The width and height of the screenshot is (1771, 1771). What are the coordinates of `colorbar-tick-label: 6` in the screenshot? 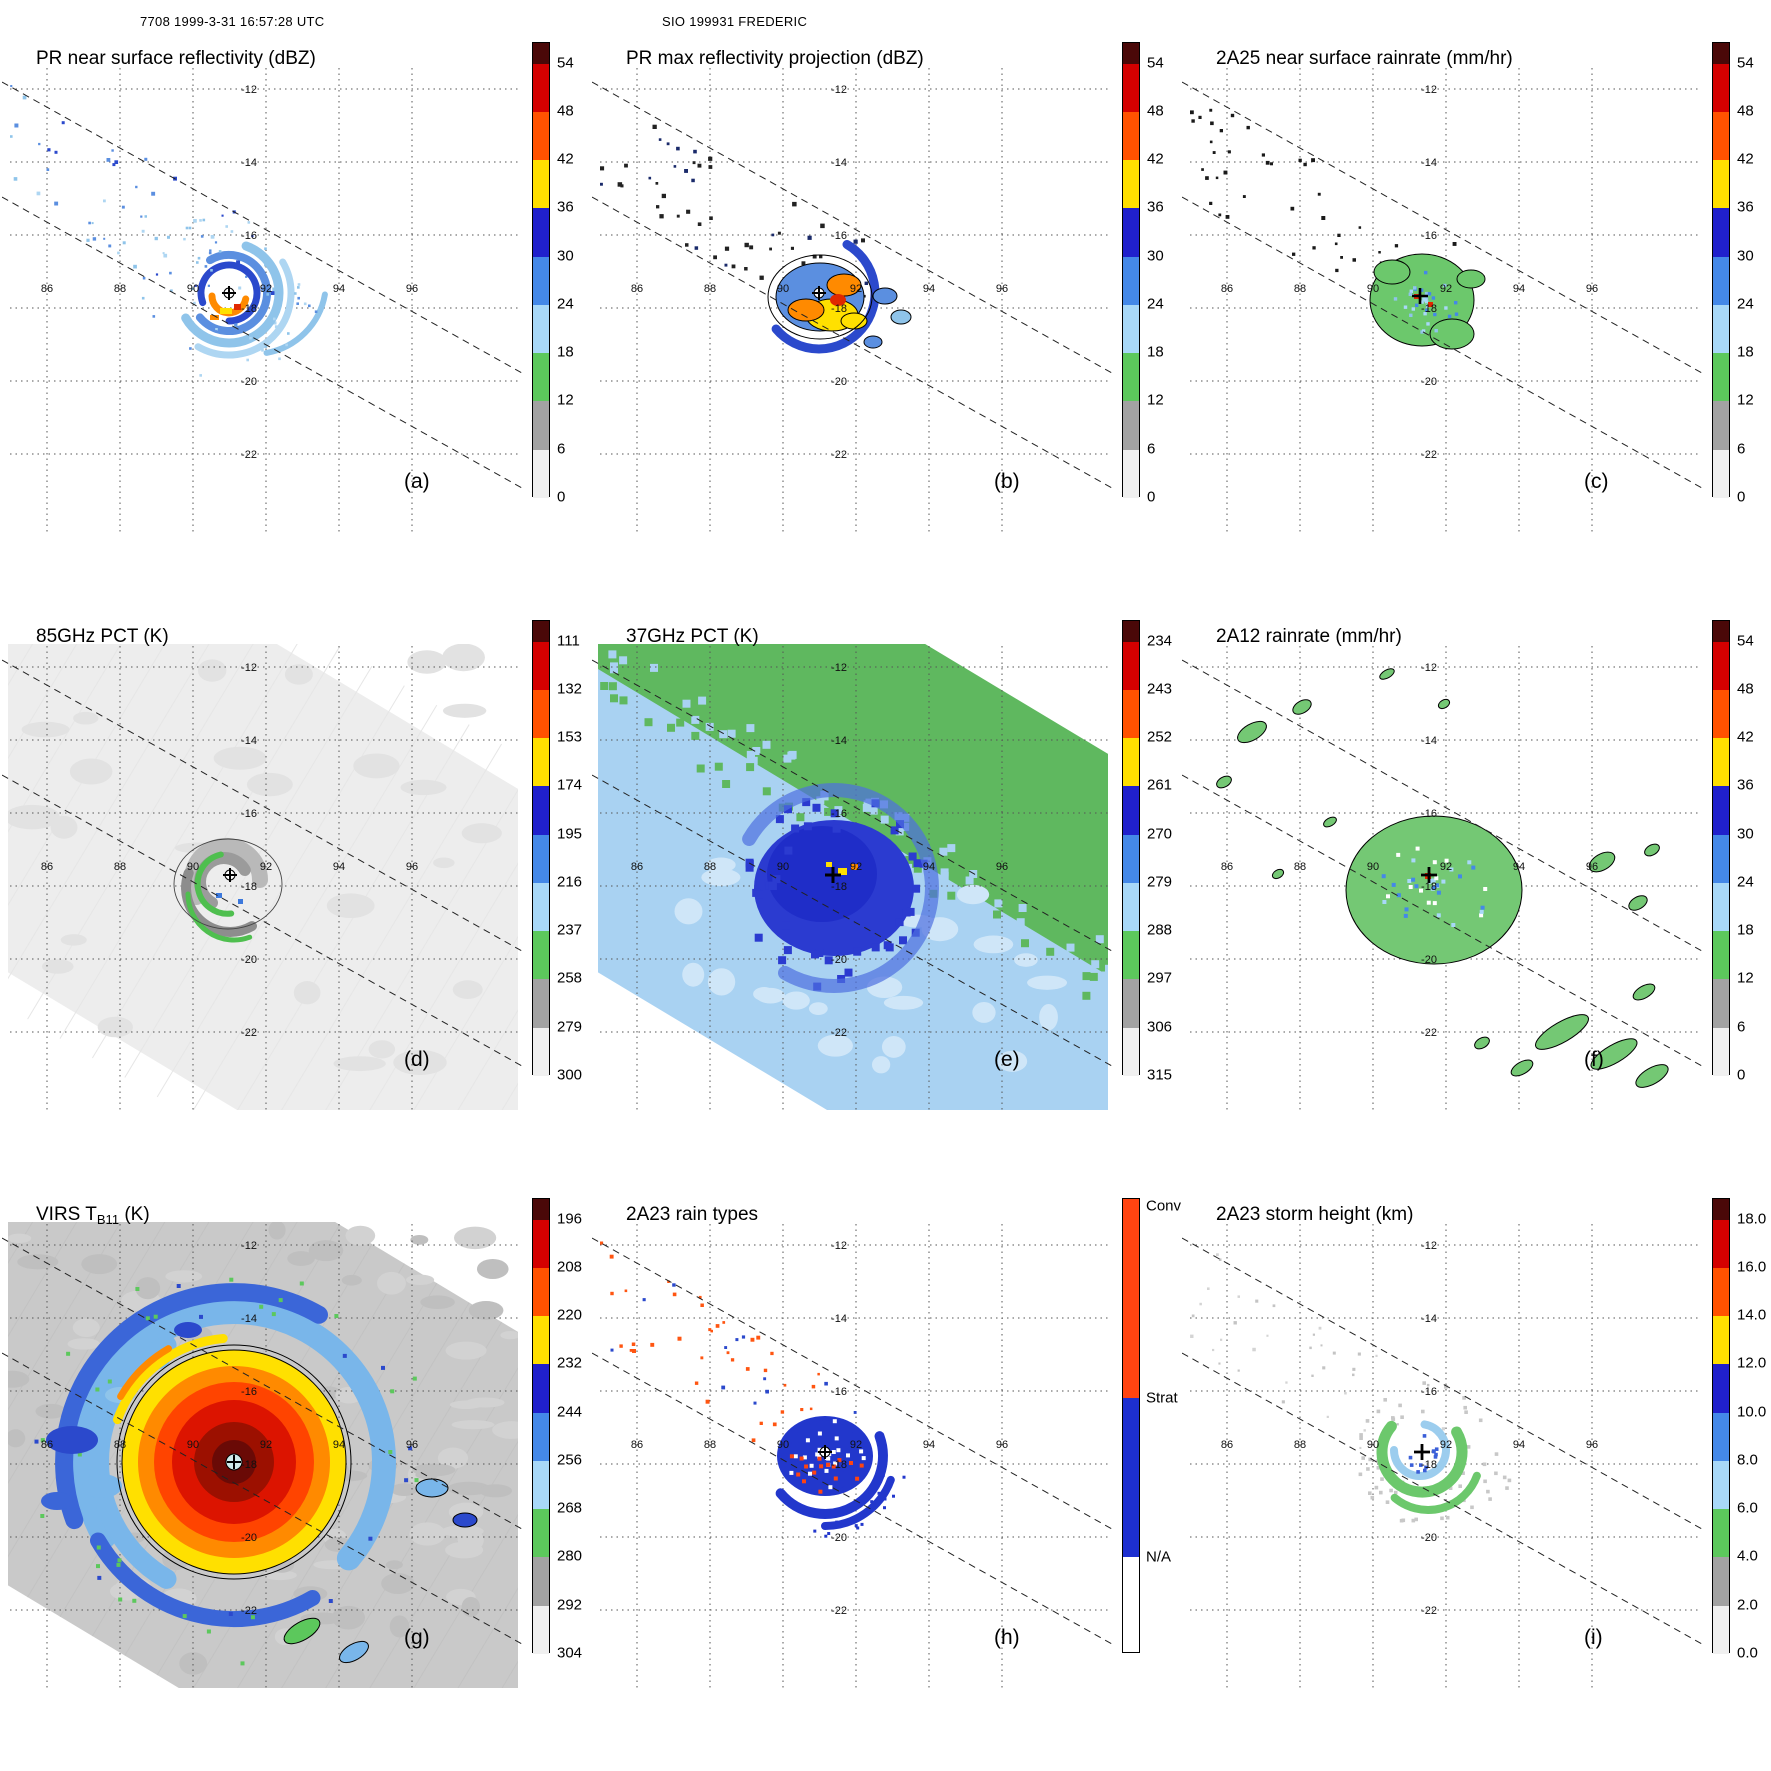 It's located at (561, 449).